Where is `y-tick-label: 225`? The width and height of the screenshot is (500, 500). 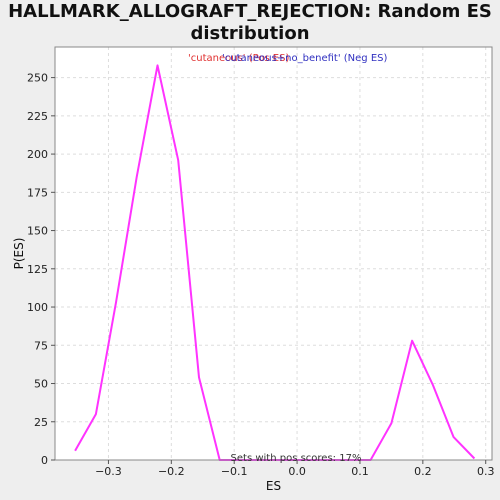 y-tick-label: 225 is located at coordinates (37, 116).